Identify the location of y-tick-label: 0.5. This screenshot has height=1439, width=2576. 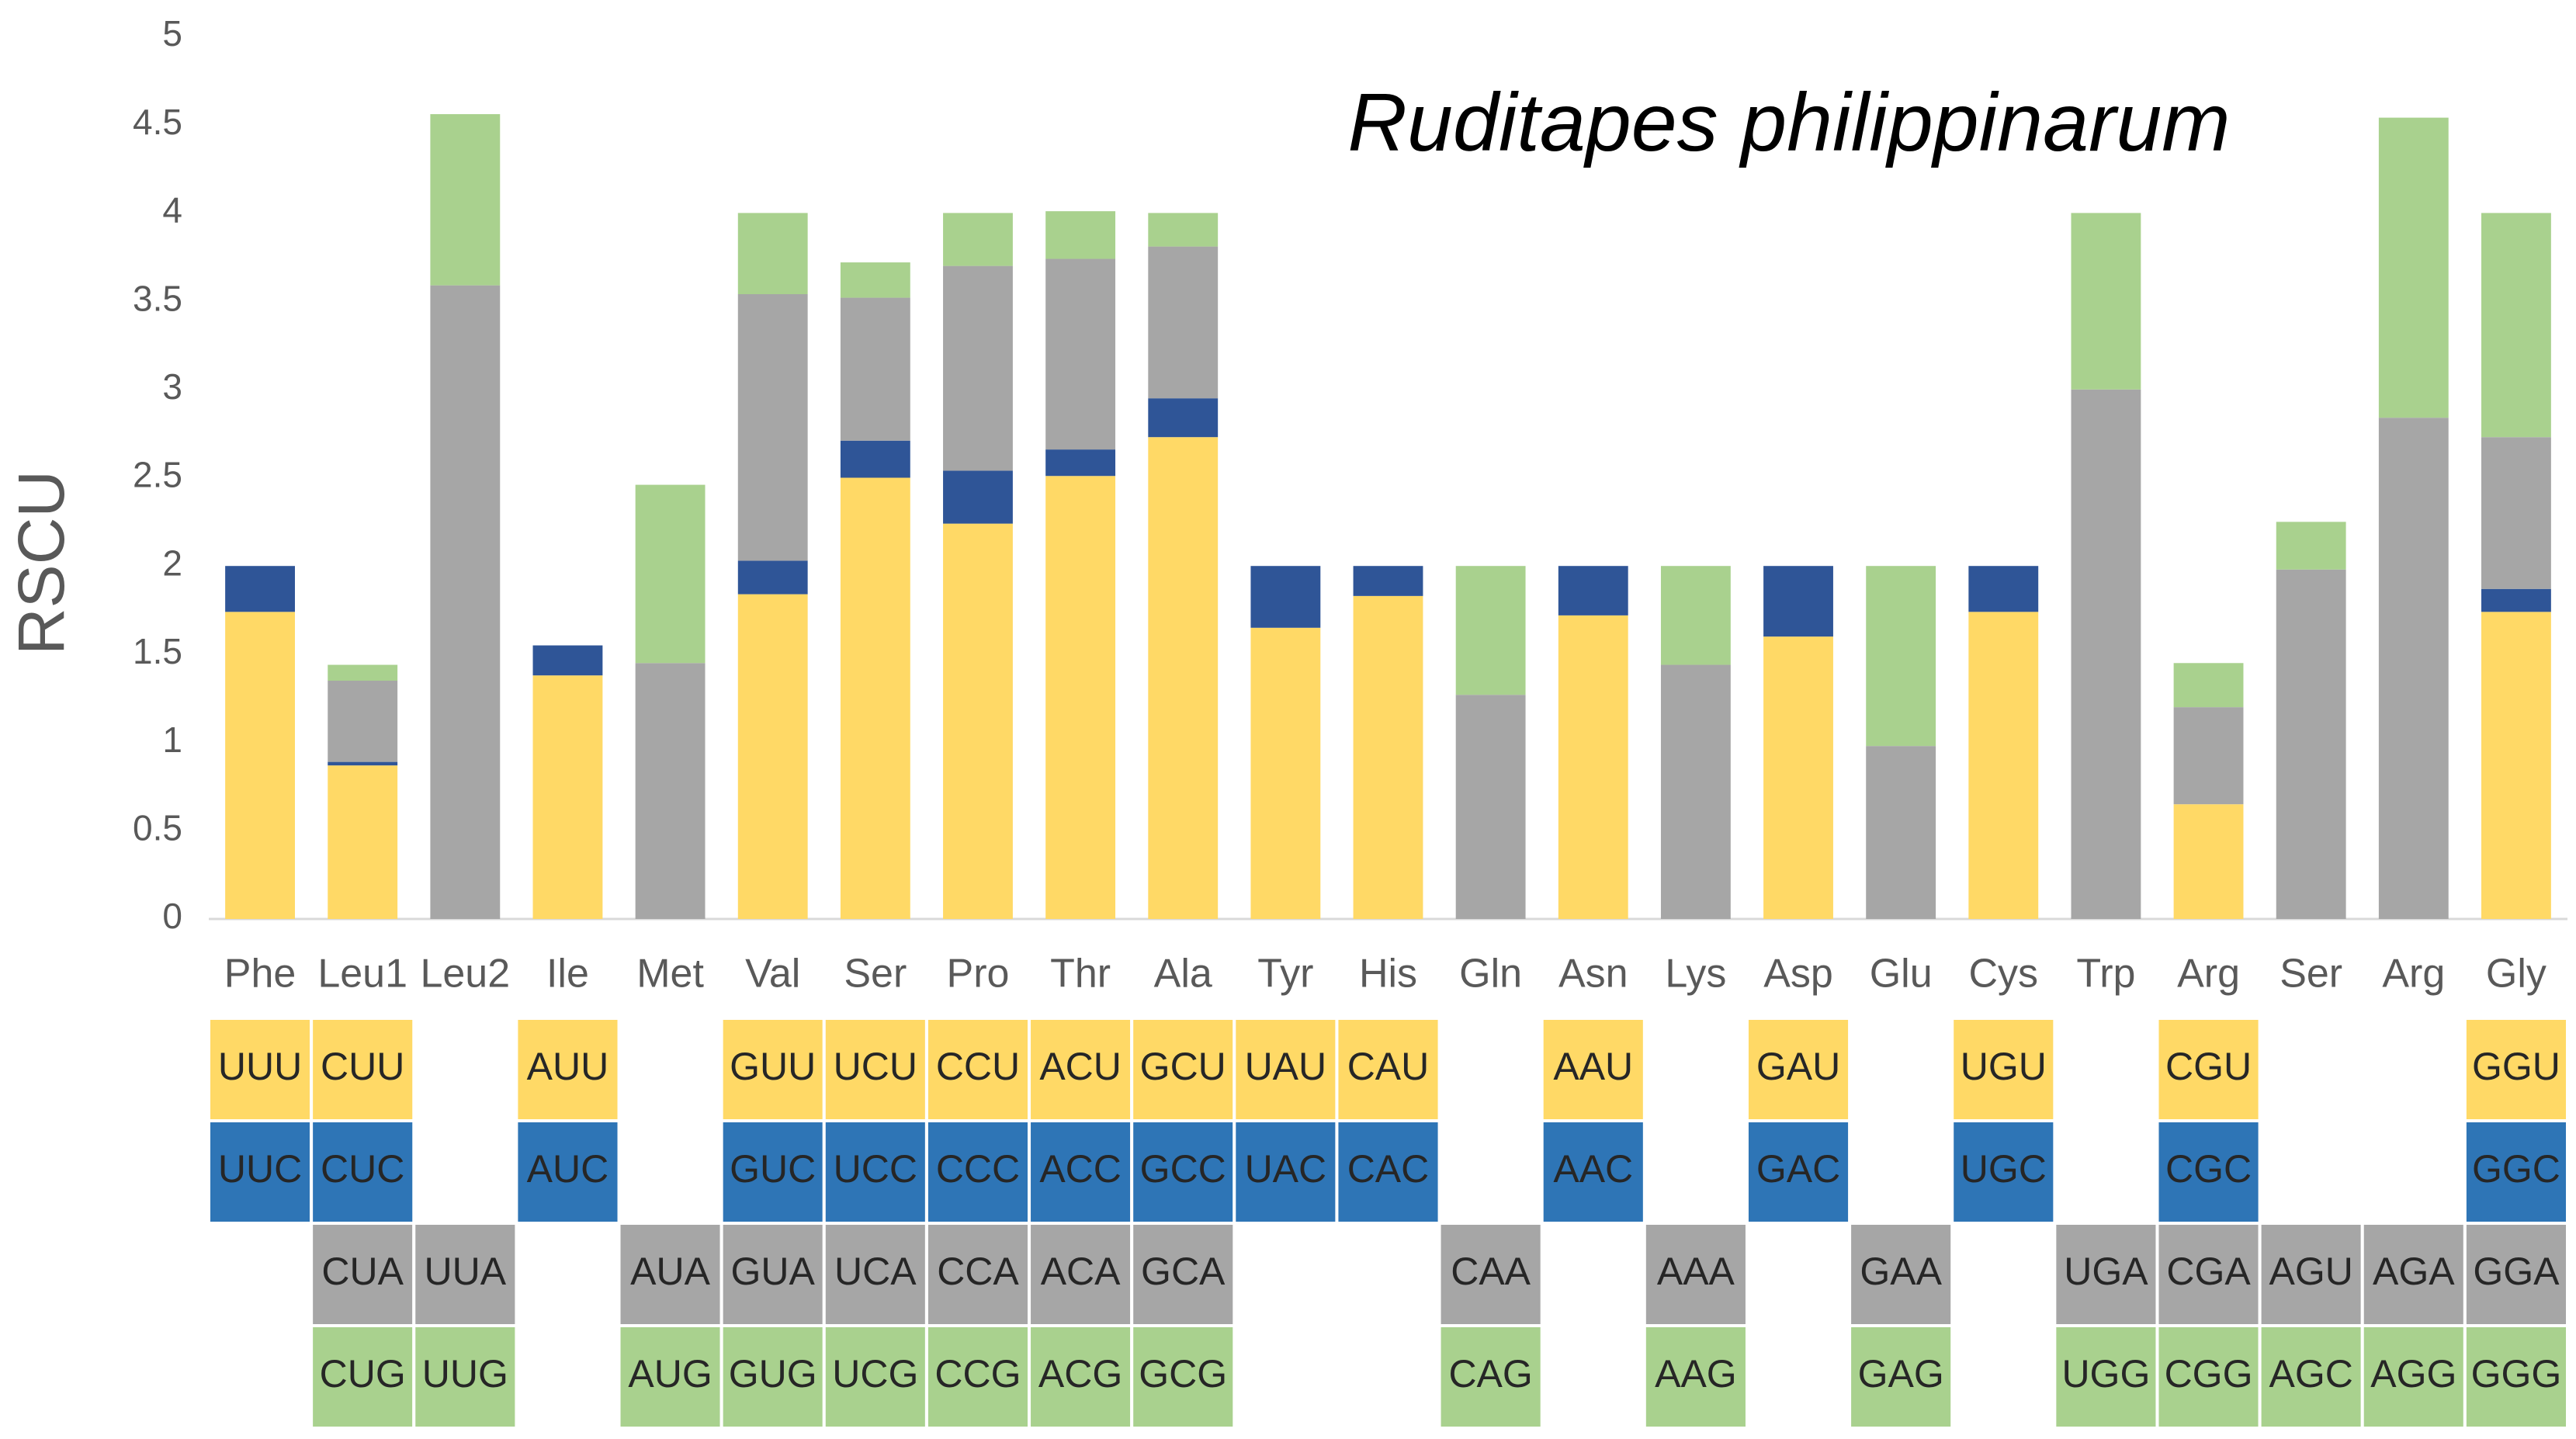
(157, 827).